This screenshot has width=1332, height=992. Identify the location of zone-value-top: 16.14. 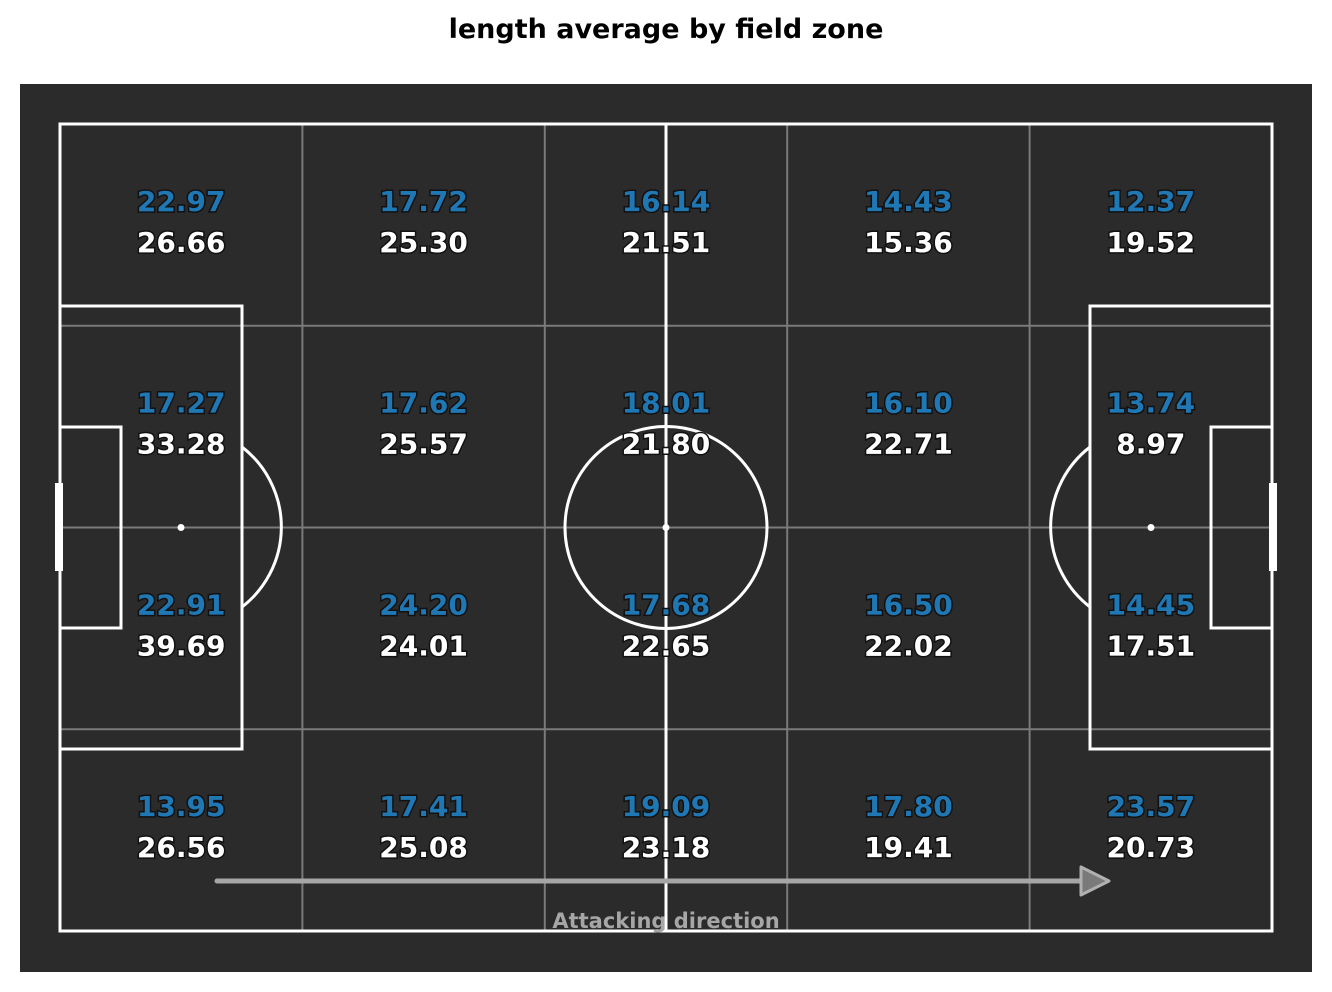
(666, 201).